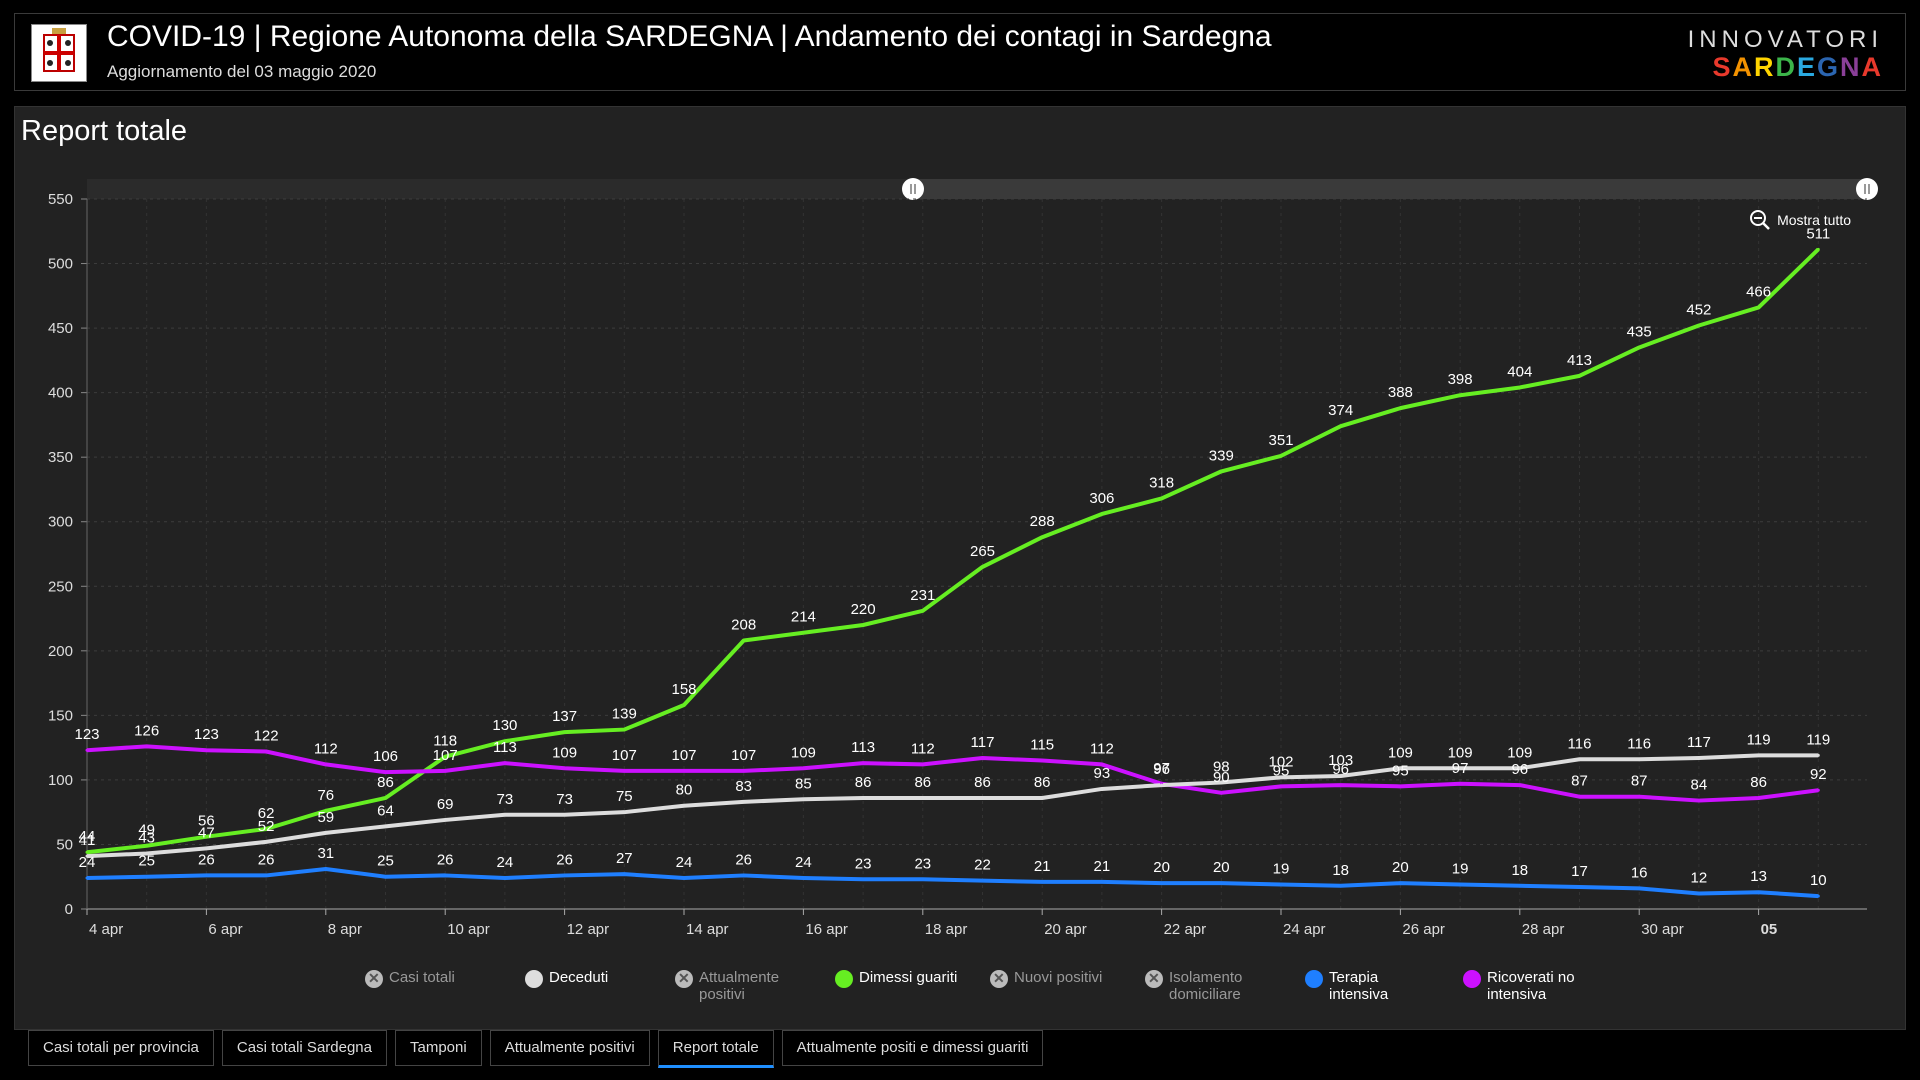 The width and height of the screenshot is (1920, 1080). I want to click on data-label: 208, so click(743, 624).